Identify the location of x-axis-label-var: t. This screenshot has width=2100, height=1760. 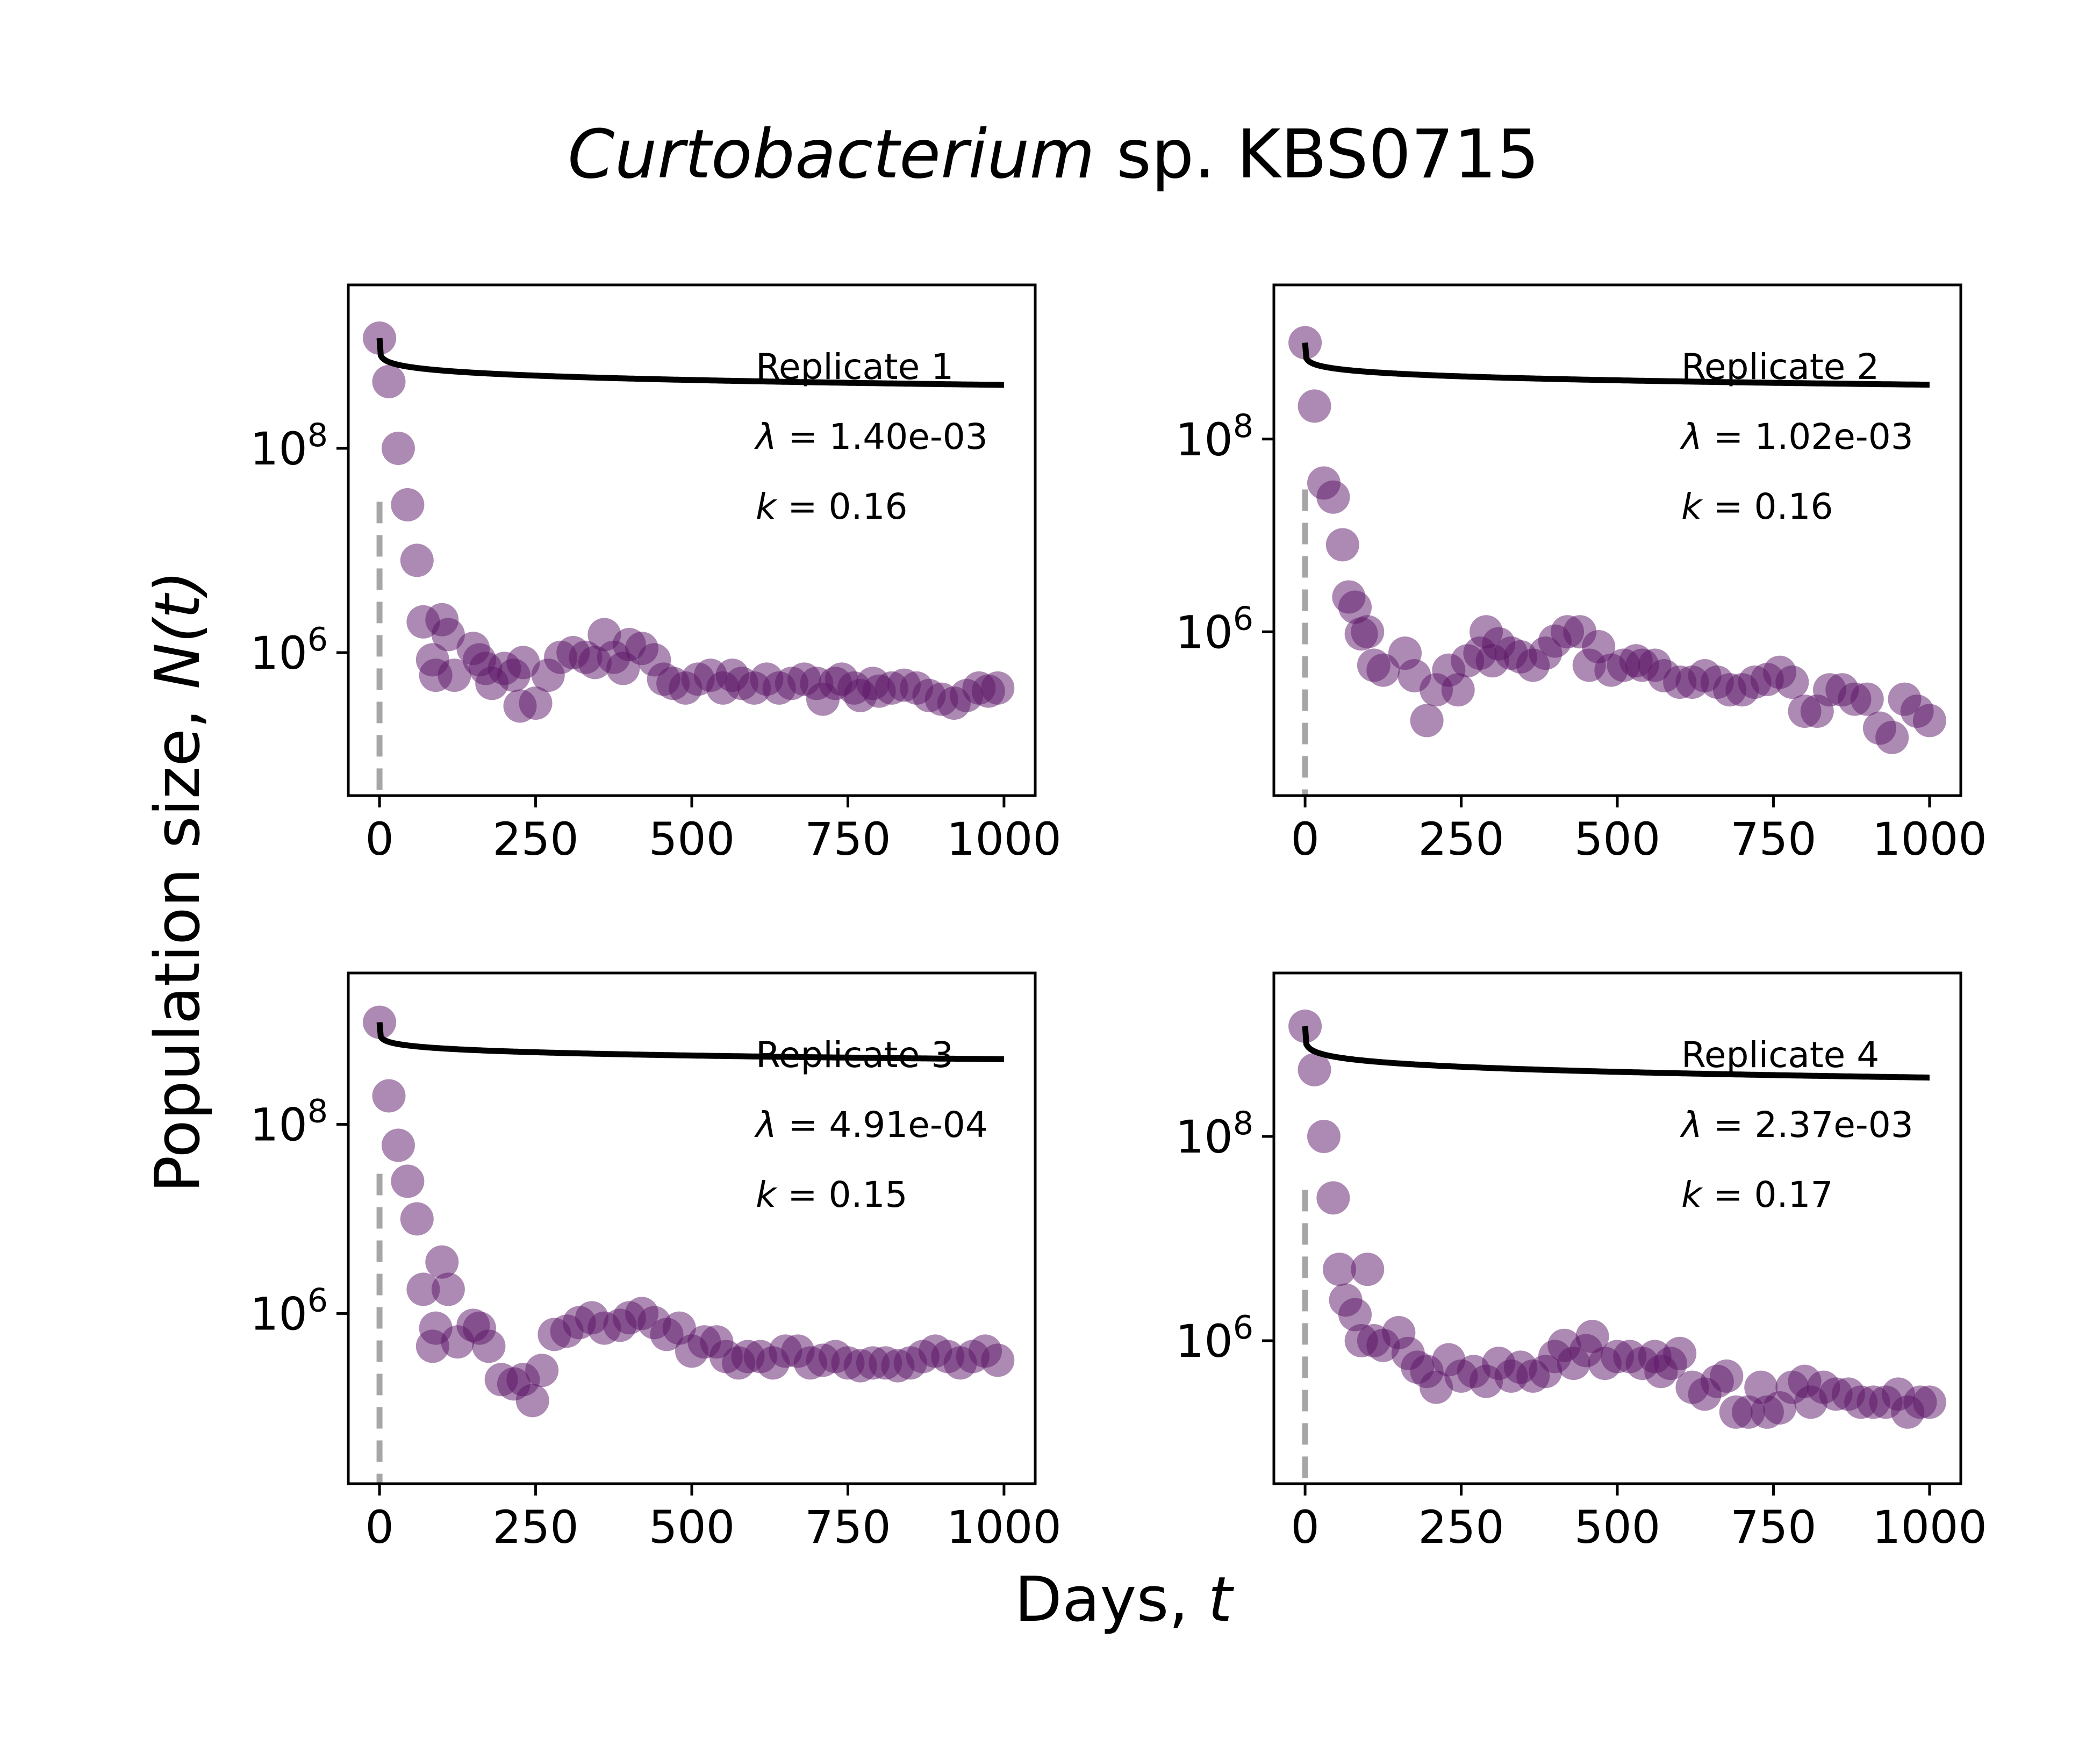
(1221, 1600).